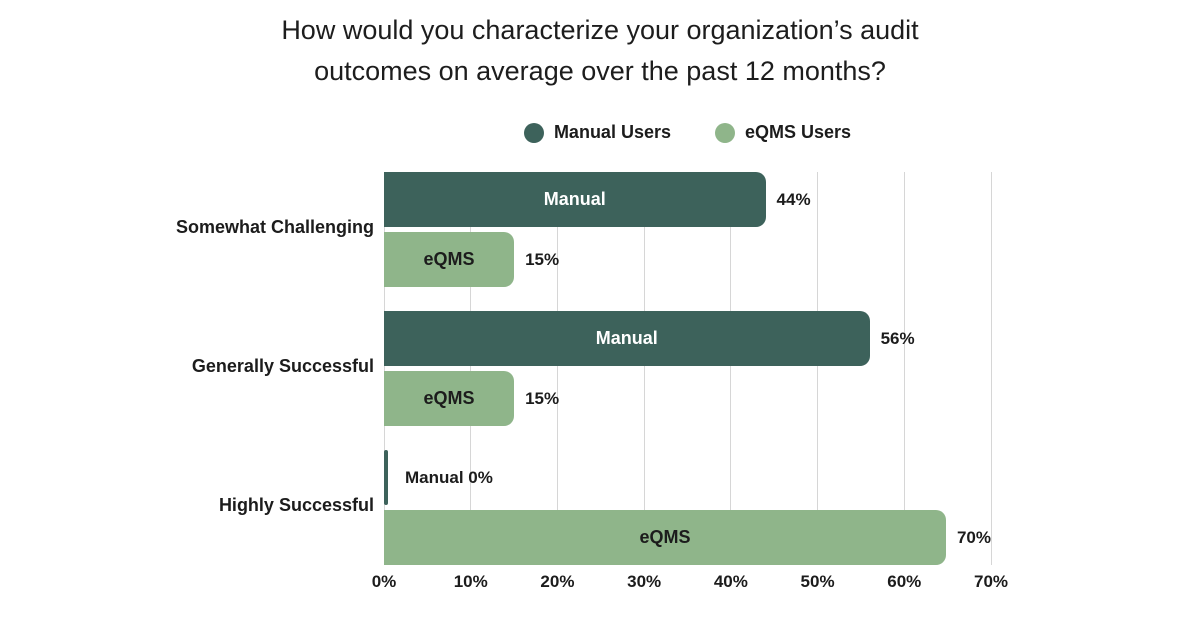  Describe the element at coordinates (449, 477) in the screenshot. I see `value-label: Manual 0%` at that location.